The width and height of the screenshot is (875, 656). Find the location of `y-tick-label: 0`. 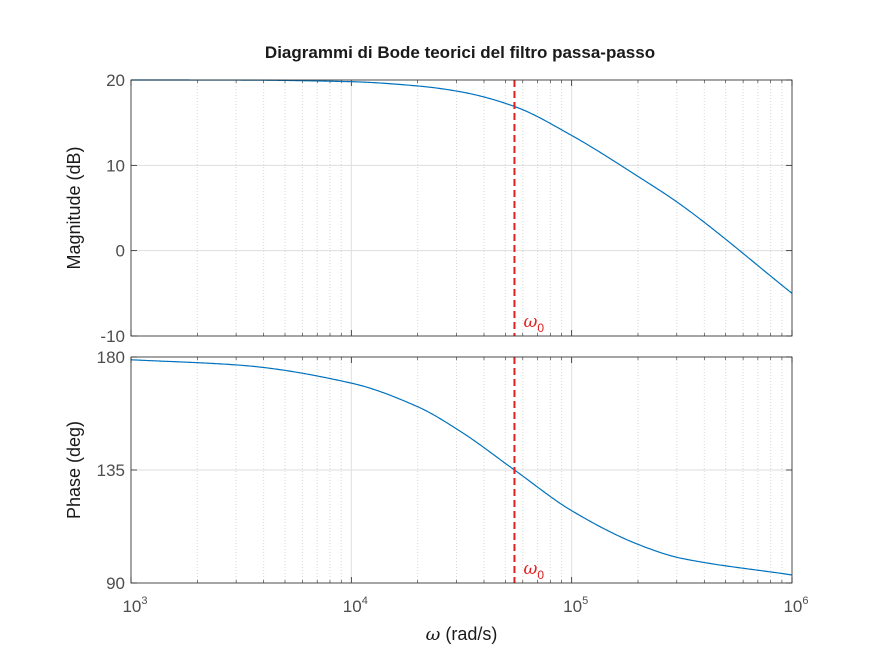

y-tick-label: 0 is located at coordinates (120, 251).